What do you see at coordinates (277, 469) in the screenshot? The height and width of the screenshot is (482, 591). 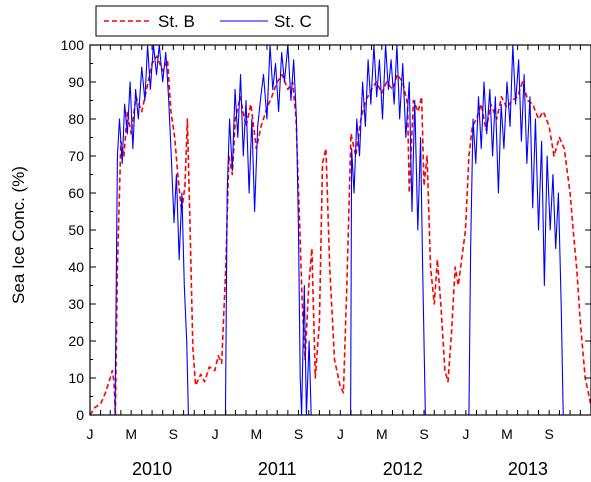 I see `x-year-label: 2011` at bounding box center [277, 469].